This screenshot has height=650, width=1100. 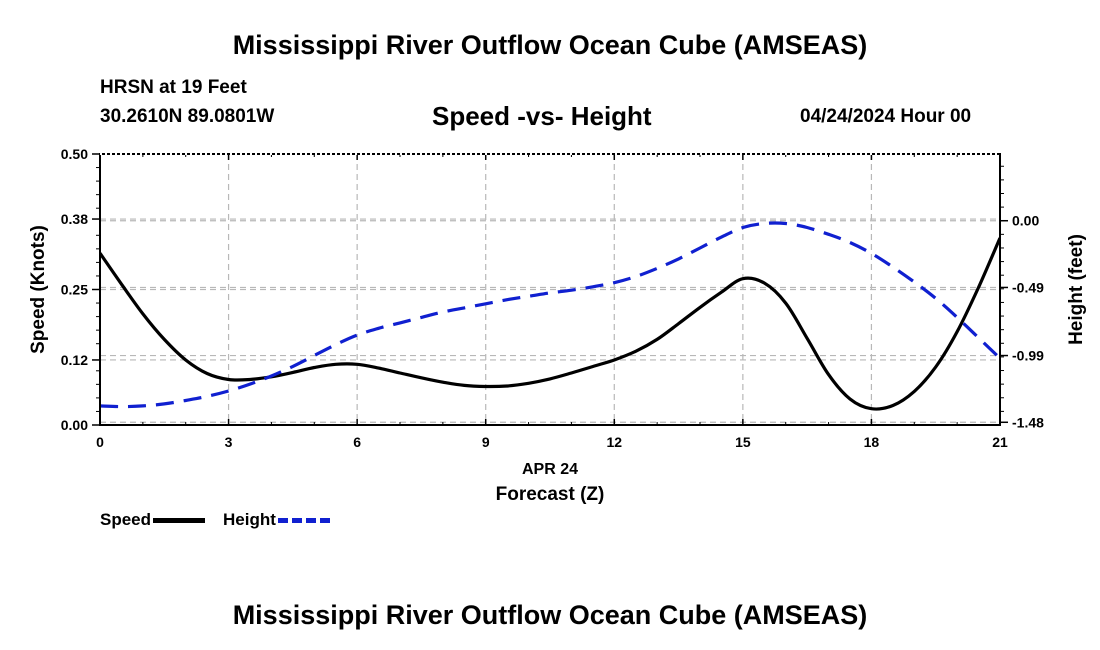 I want to click on legend-height-label: Height, so click(x=249, y=519).